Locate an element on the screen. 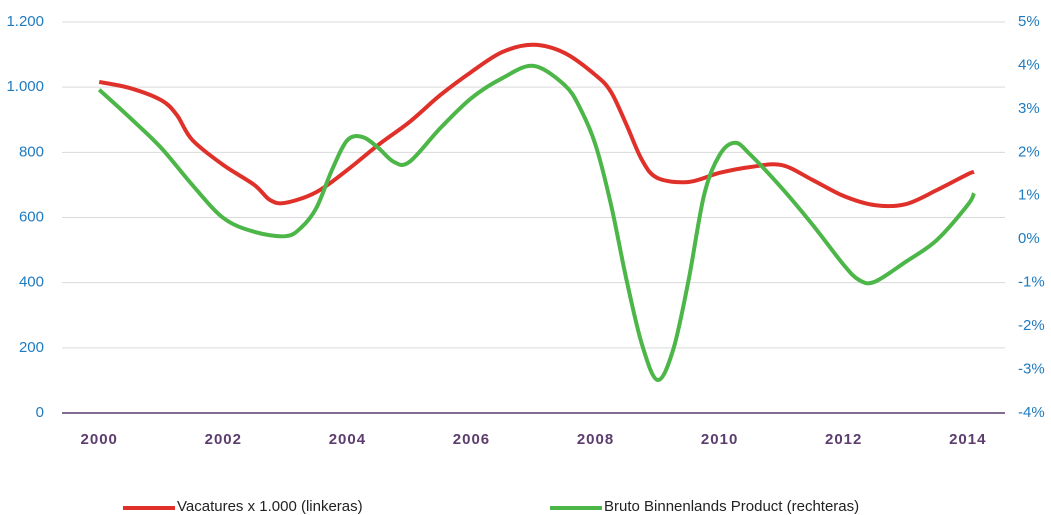 This screenshot has width=1051, height=515. x-tick-label: 2010 is located at coordinates (719, 439).